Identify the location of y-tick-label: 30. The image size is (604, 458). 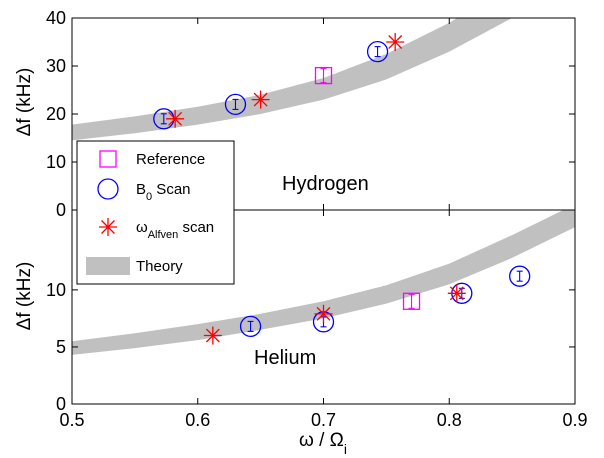
(56, 66).